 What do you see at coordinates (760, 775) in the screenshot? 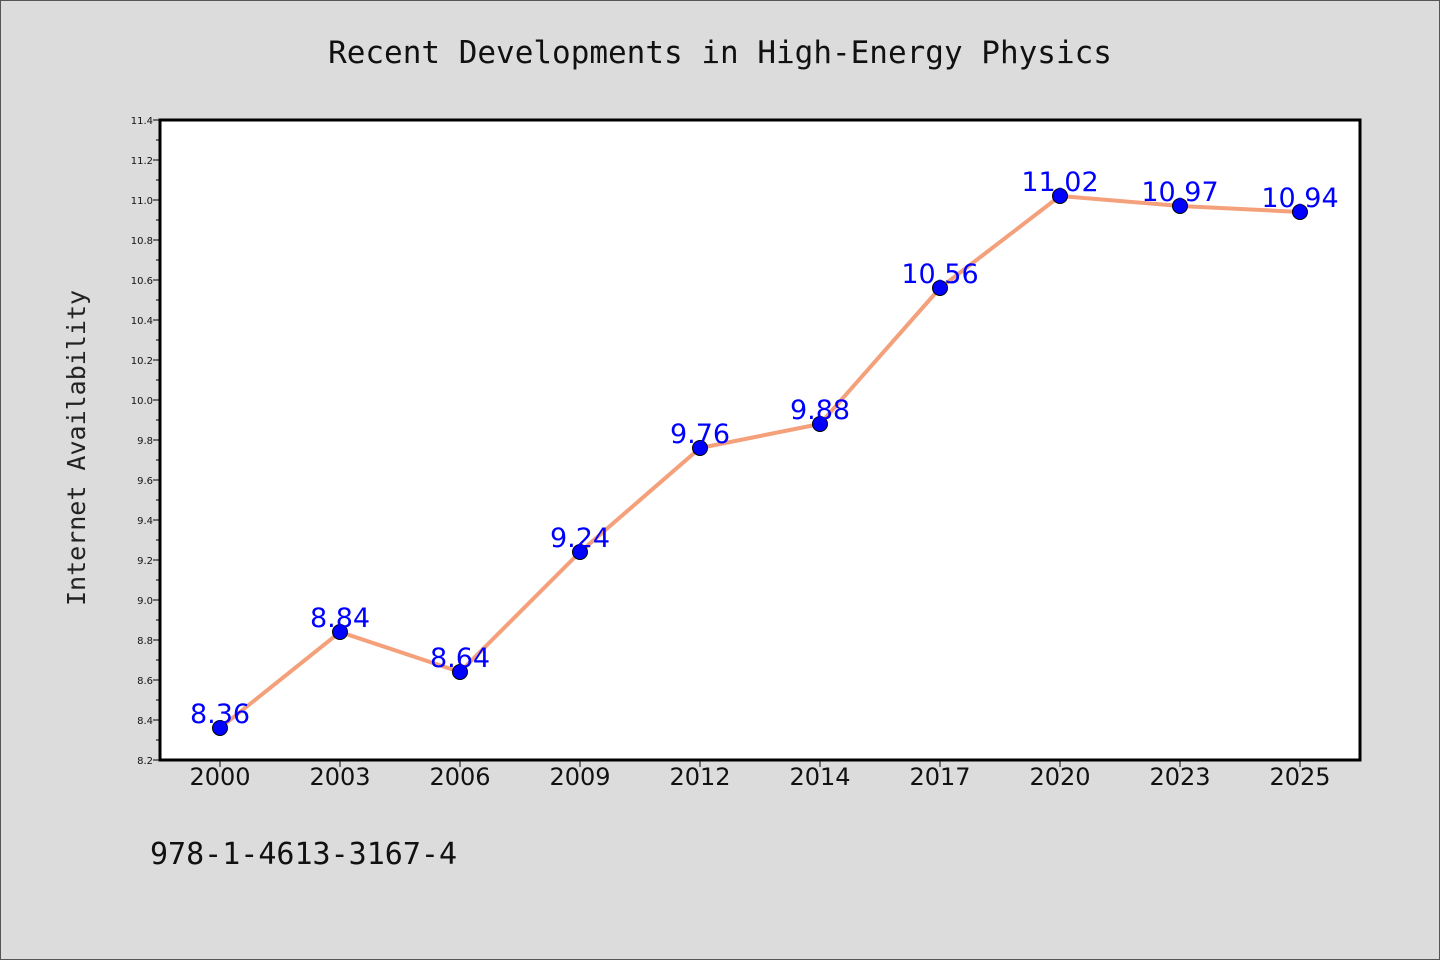
I see `x-axis-ticks: 2000 2003 2006 2009 2012 2014 2017 2020 2023 2025` at bounding box center [760, 775].